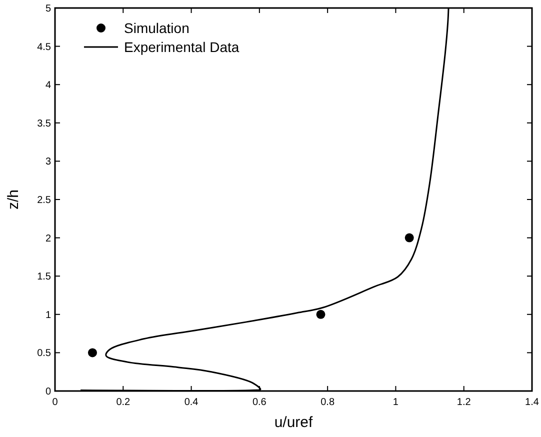  I want to click on x-axis-title: u/uref, so click(294, 422).